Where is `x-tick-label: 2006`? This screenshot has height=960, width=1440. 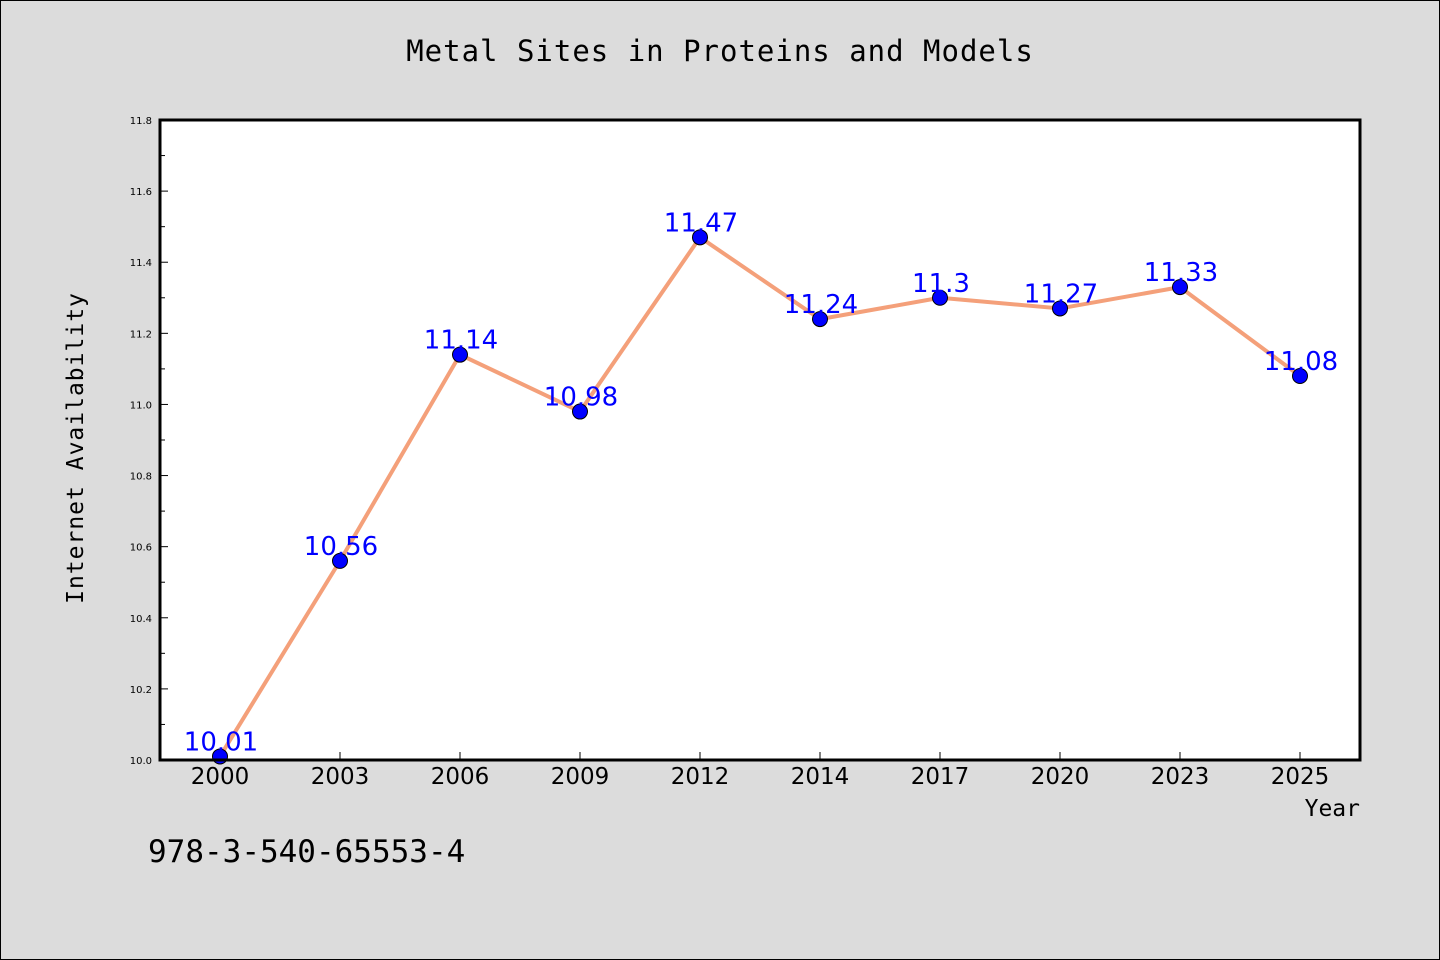 x-tick-label: 2006 is located at coordinates (460, 777).